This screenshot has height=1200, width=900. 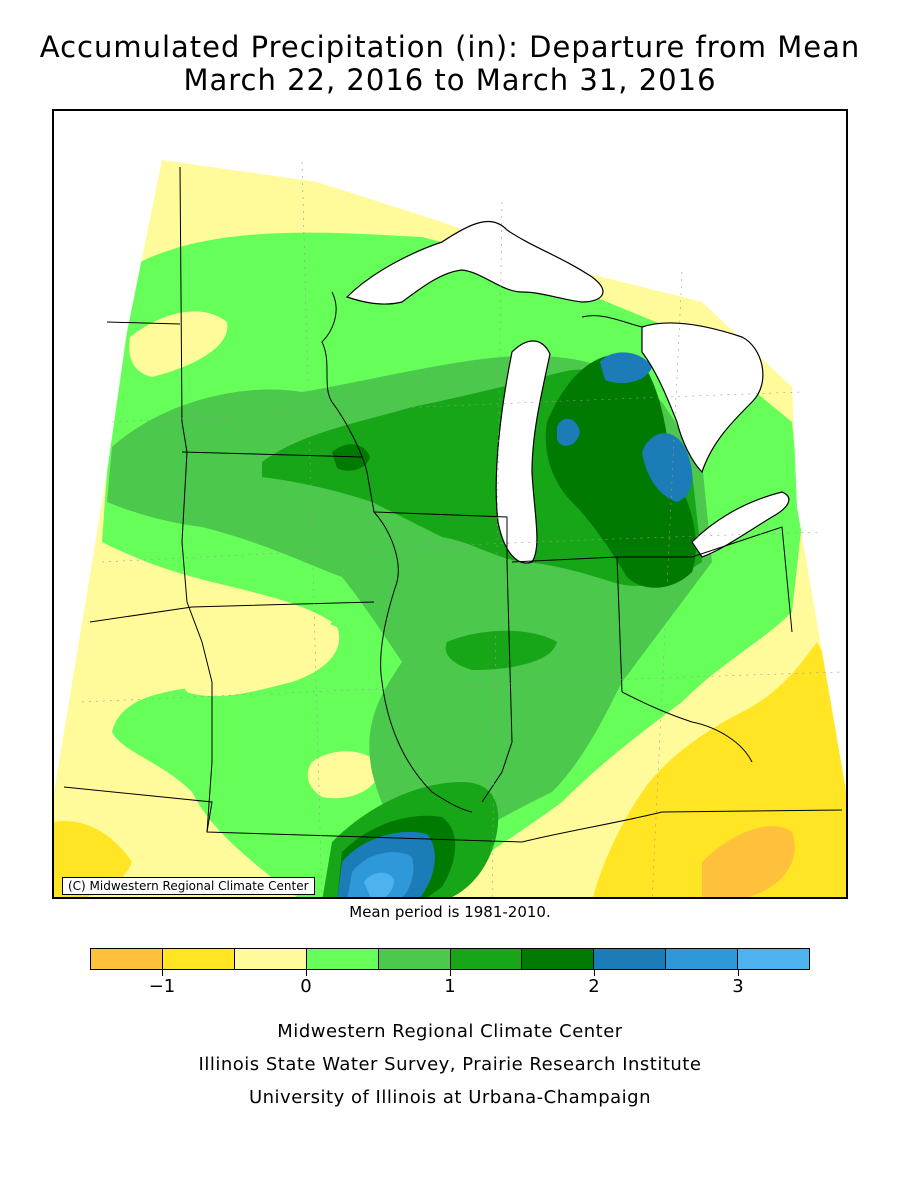 I want to click on near-normal-pocket-mo, so click(x=344, y=775).